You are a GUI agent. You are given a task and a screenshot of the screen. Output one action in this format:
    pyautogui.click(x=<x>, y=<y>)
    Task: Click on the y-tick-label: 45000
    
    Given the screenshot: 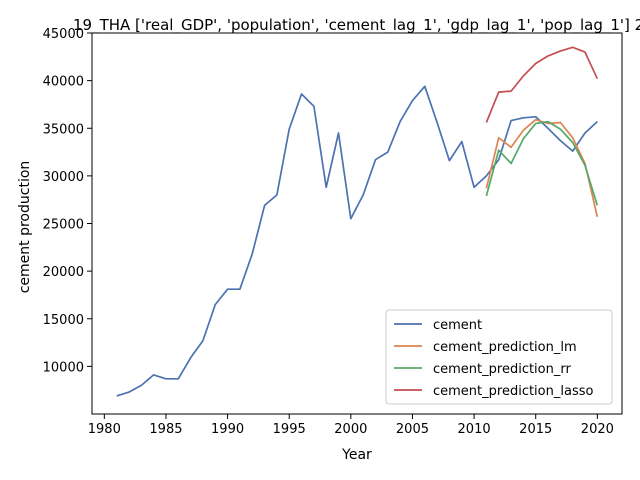 What is the action you would take?
    pyautogui.click(x=63, y=34)
    